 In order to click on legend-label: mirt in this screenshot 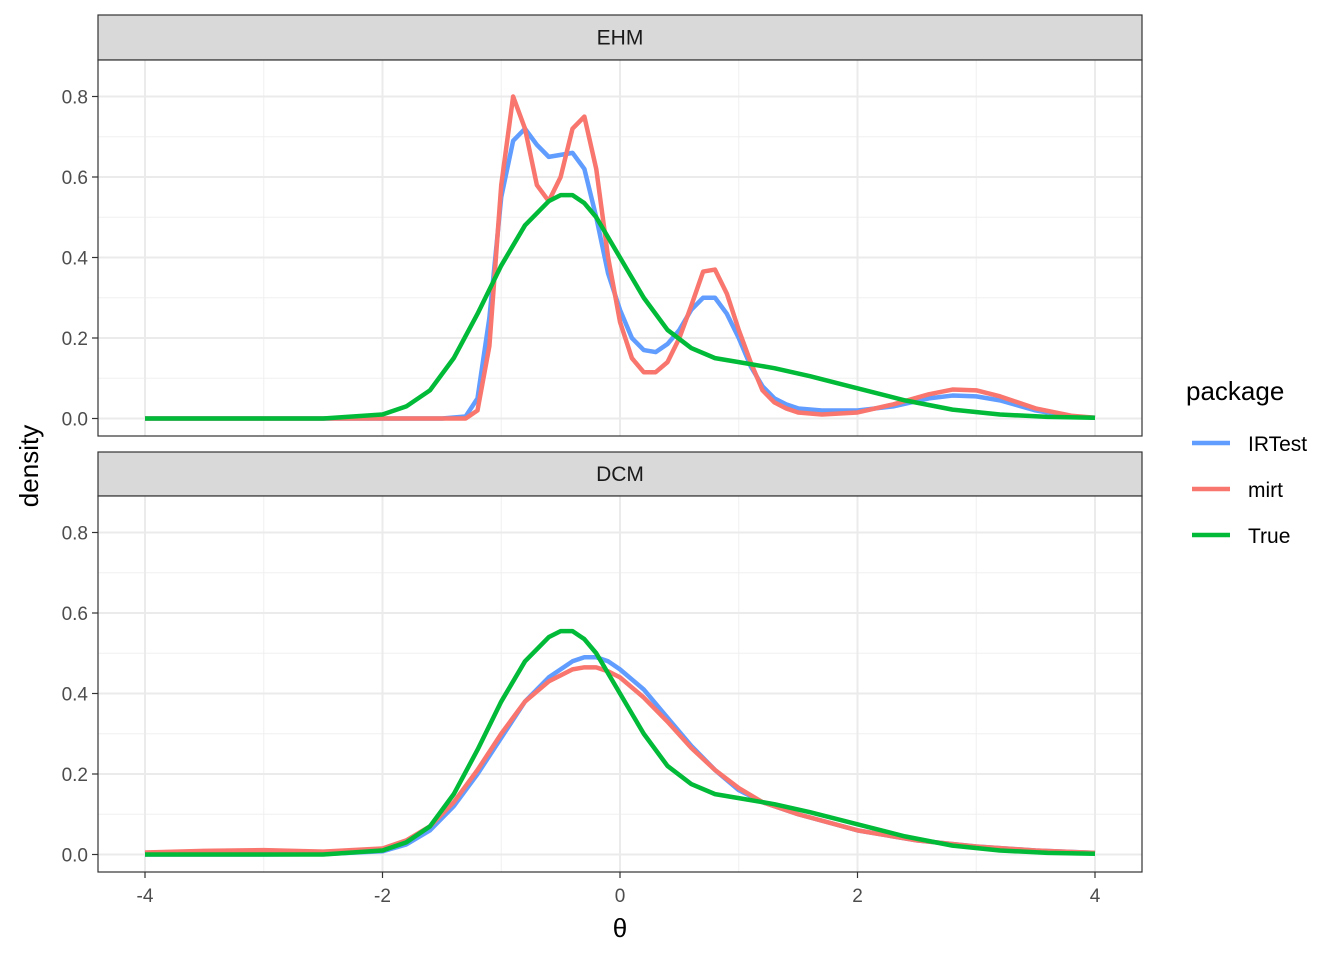, I will do `click(1265, 490)`.